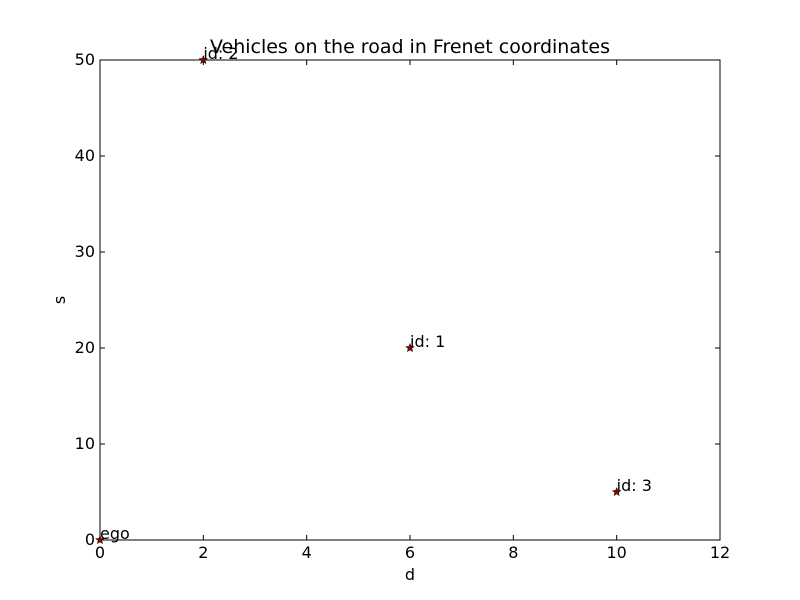  I want to click on data-point-label: id: 3, so click(634, 485).